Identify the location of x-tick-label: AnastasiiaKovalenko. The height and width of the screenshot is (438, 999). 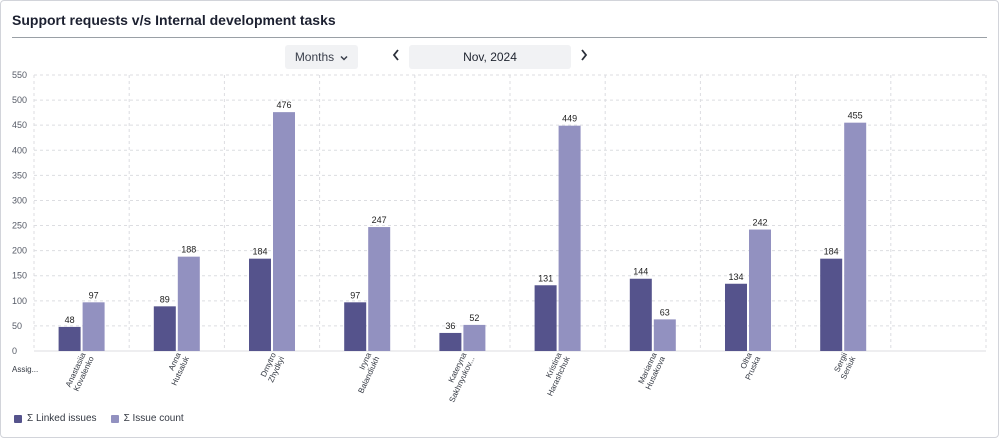
(80, 372).